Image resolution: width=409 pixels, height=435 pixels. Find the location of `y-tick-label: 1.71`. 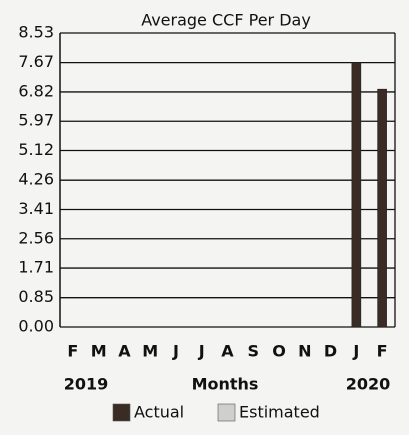

y-tick-label: 1.71 is located at coordinates (36, 267).